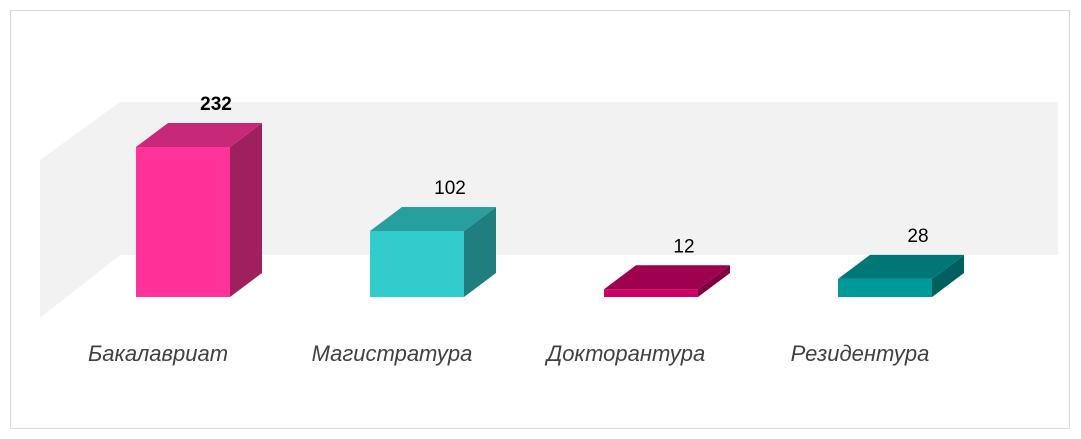 This screenshot has width=1081, height=439. I want to click on category-label: Бакалавриат, so click(158, 353).